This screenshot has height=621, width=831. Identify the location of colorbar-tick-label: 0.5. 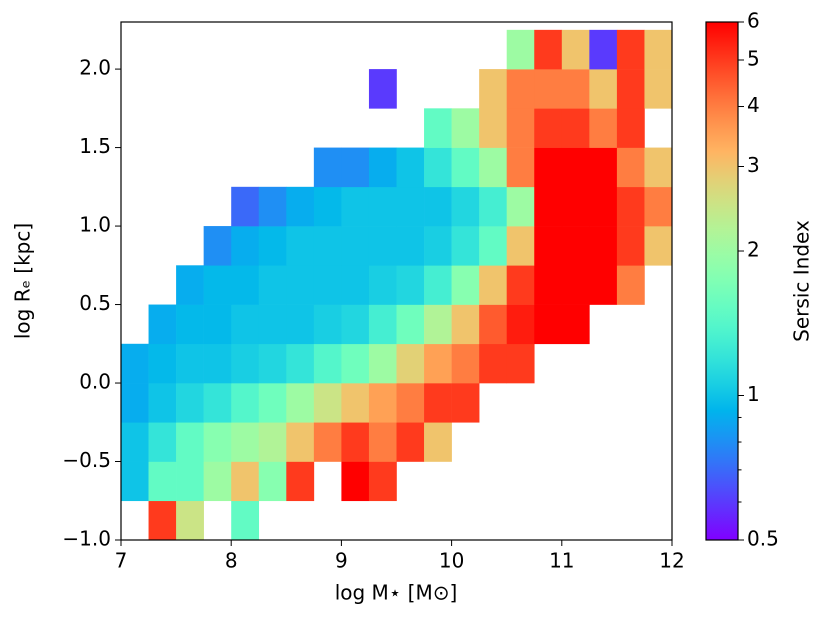
(763, 539).